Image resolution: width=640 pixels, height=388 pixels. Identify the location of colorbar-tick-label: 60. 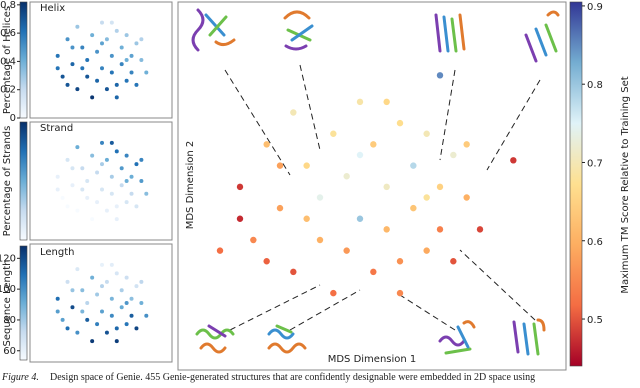
(9, 351).